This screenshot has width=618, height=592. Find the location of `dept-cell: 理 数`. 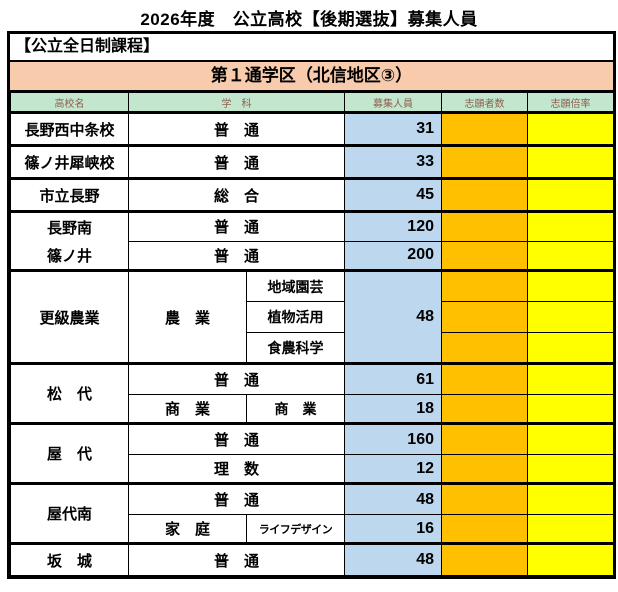

dept-cell: 理 数 is located at coordinates (236, 469).